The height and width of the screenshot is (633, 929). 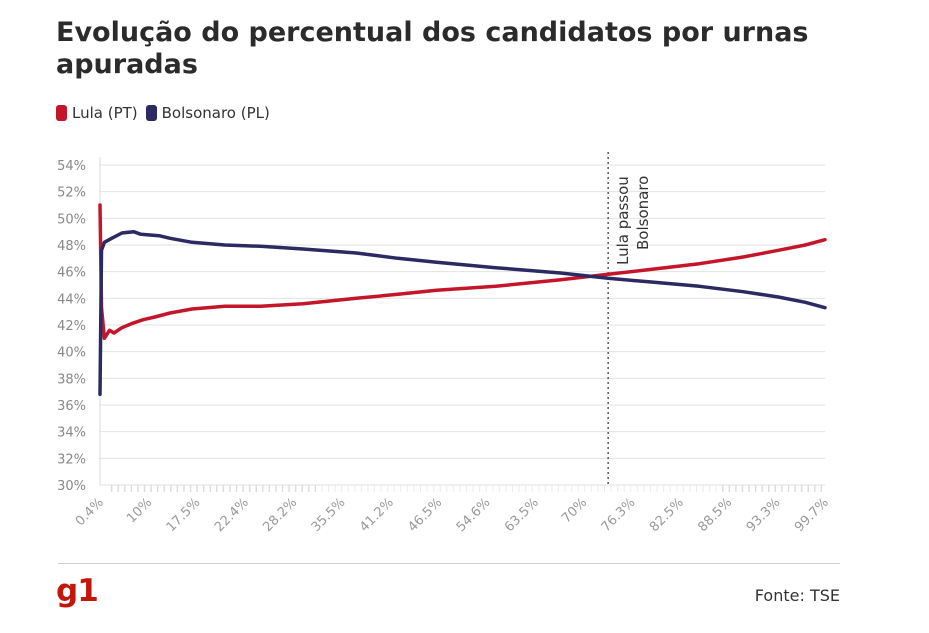 What do you see at coordinates (232, 515) in the screenshot?
I see `x-tick-label: 22.4%` at bounding box center [232, 515].